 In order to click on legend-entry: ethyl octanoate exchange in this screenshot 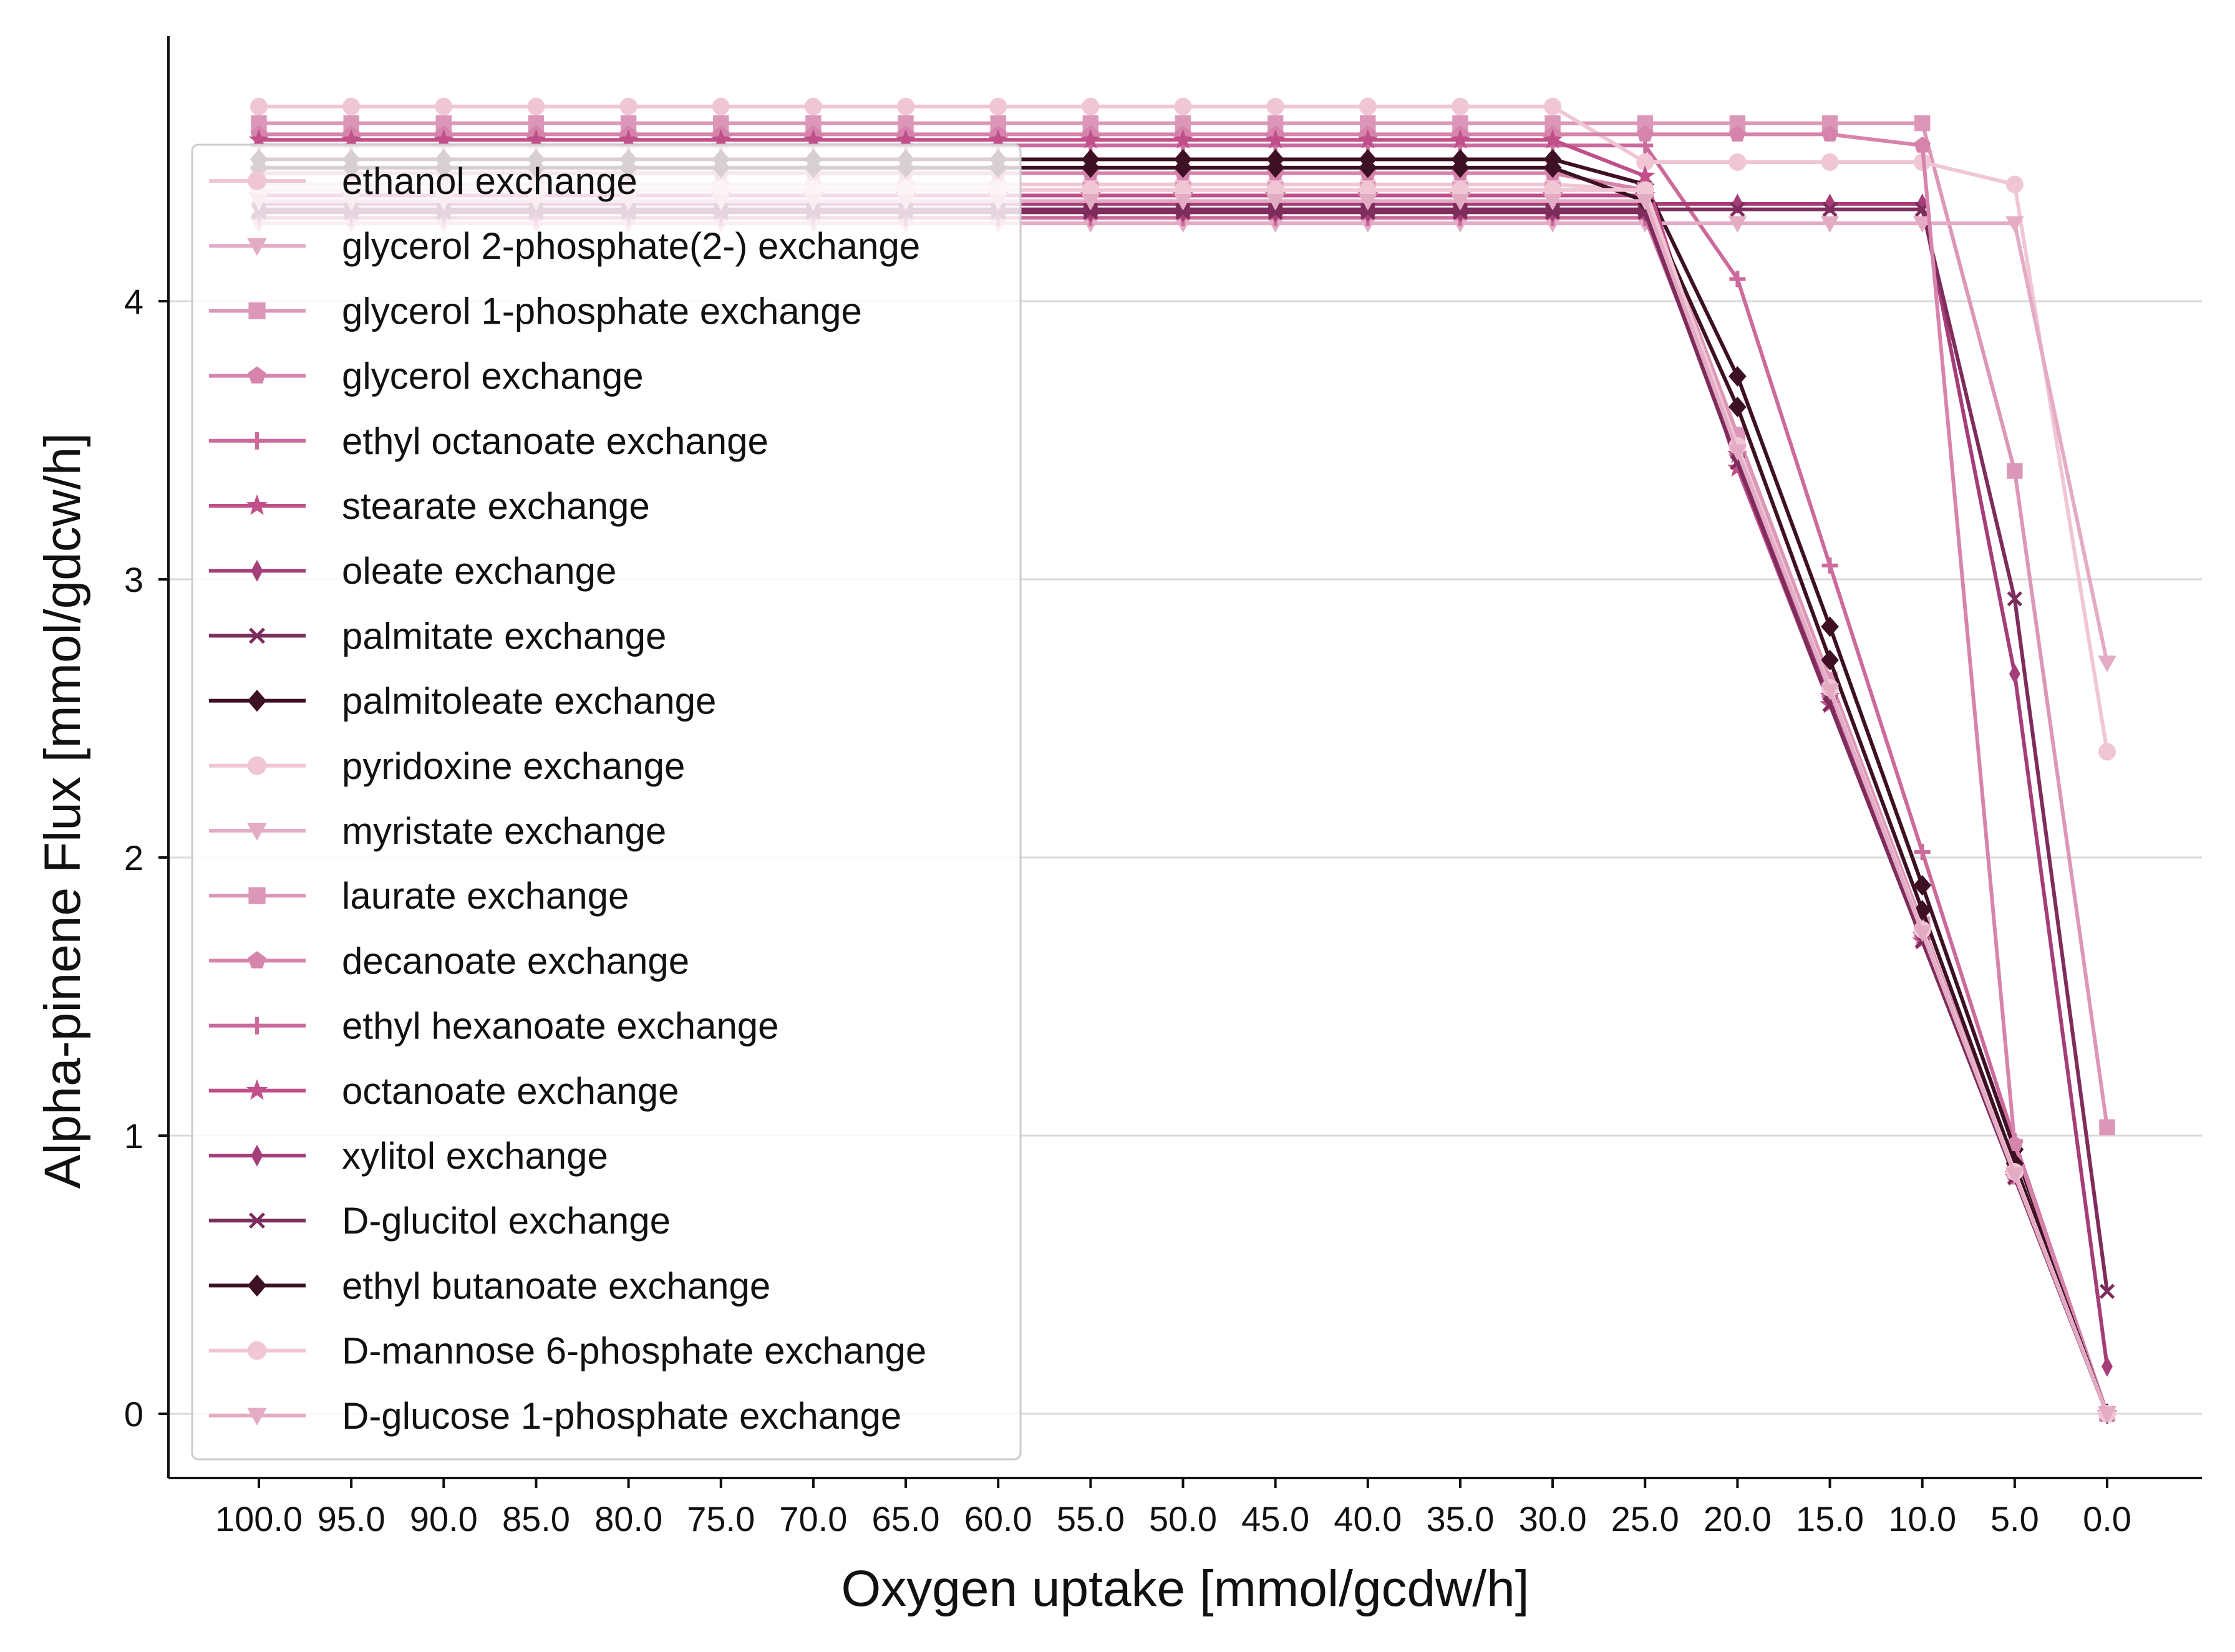, I will do `click(488, 441)`.